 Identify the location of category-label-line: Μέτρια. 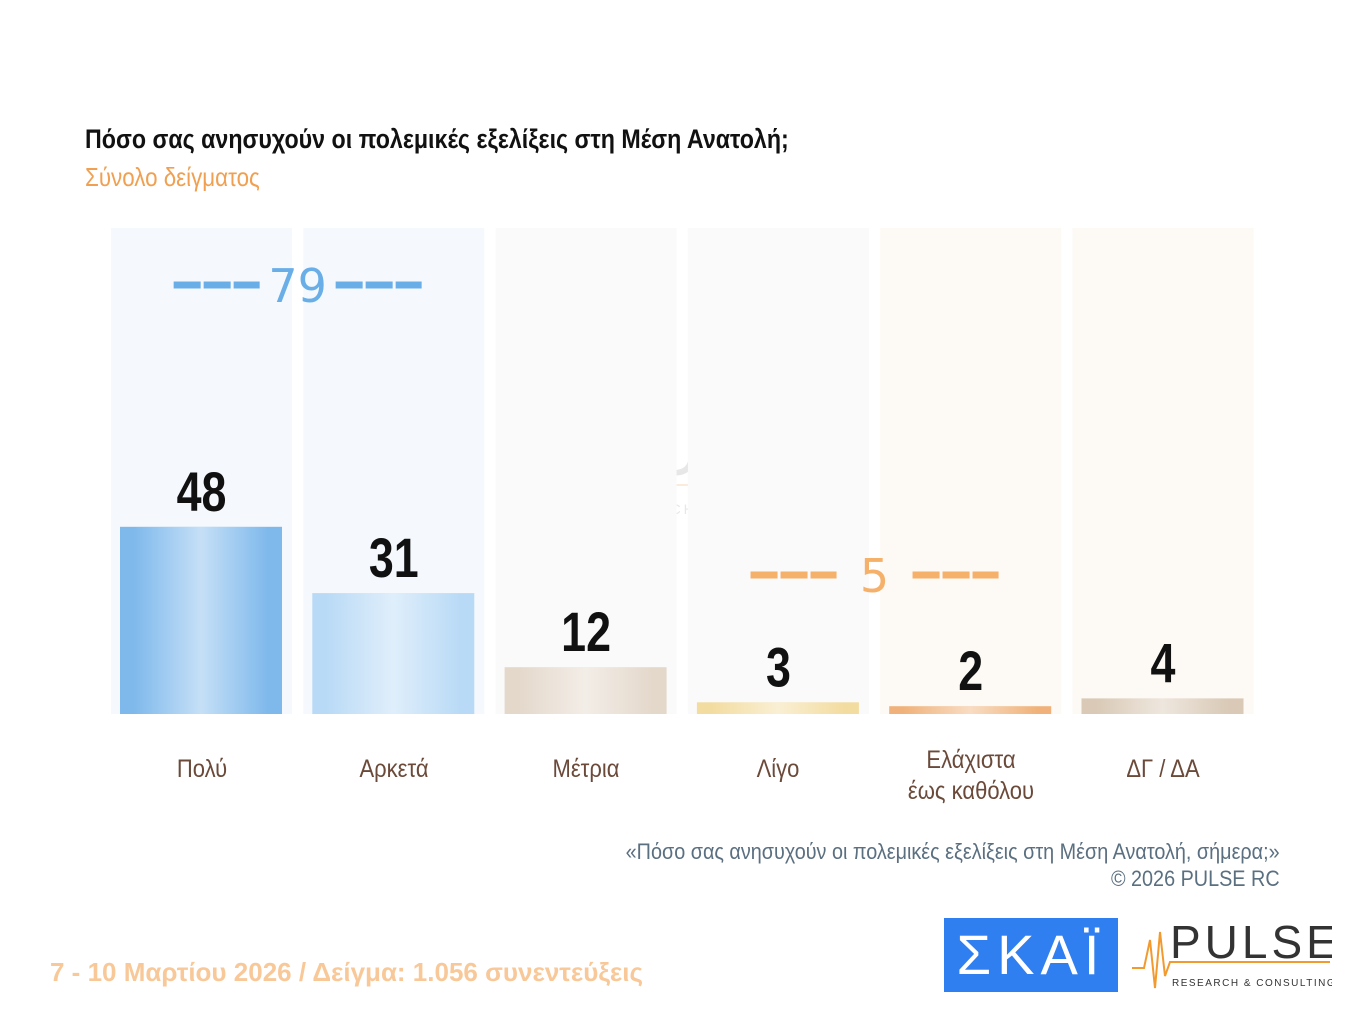
(586, 769).